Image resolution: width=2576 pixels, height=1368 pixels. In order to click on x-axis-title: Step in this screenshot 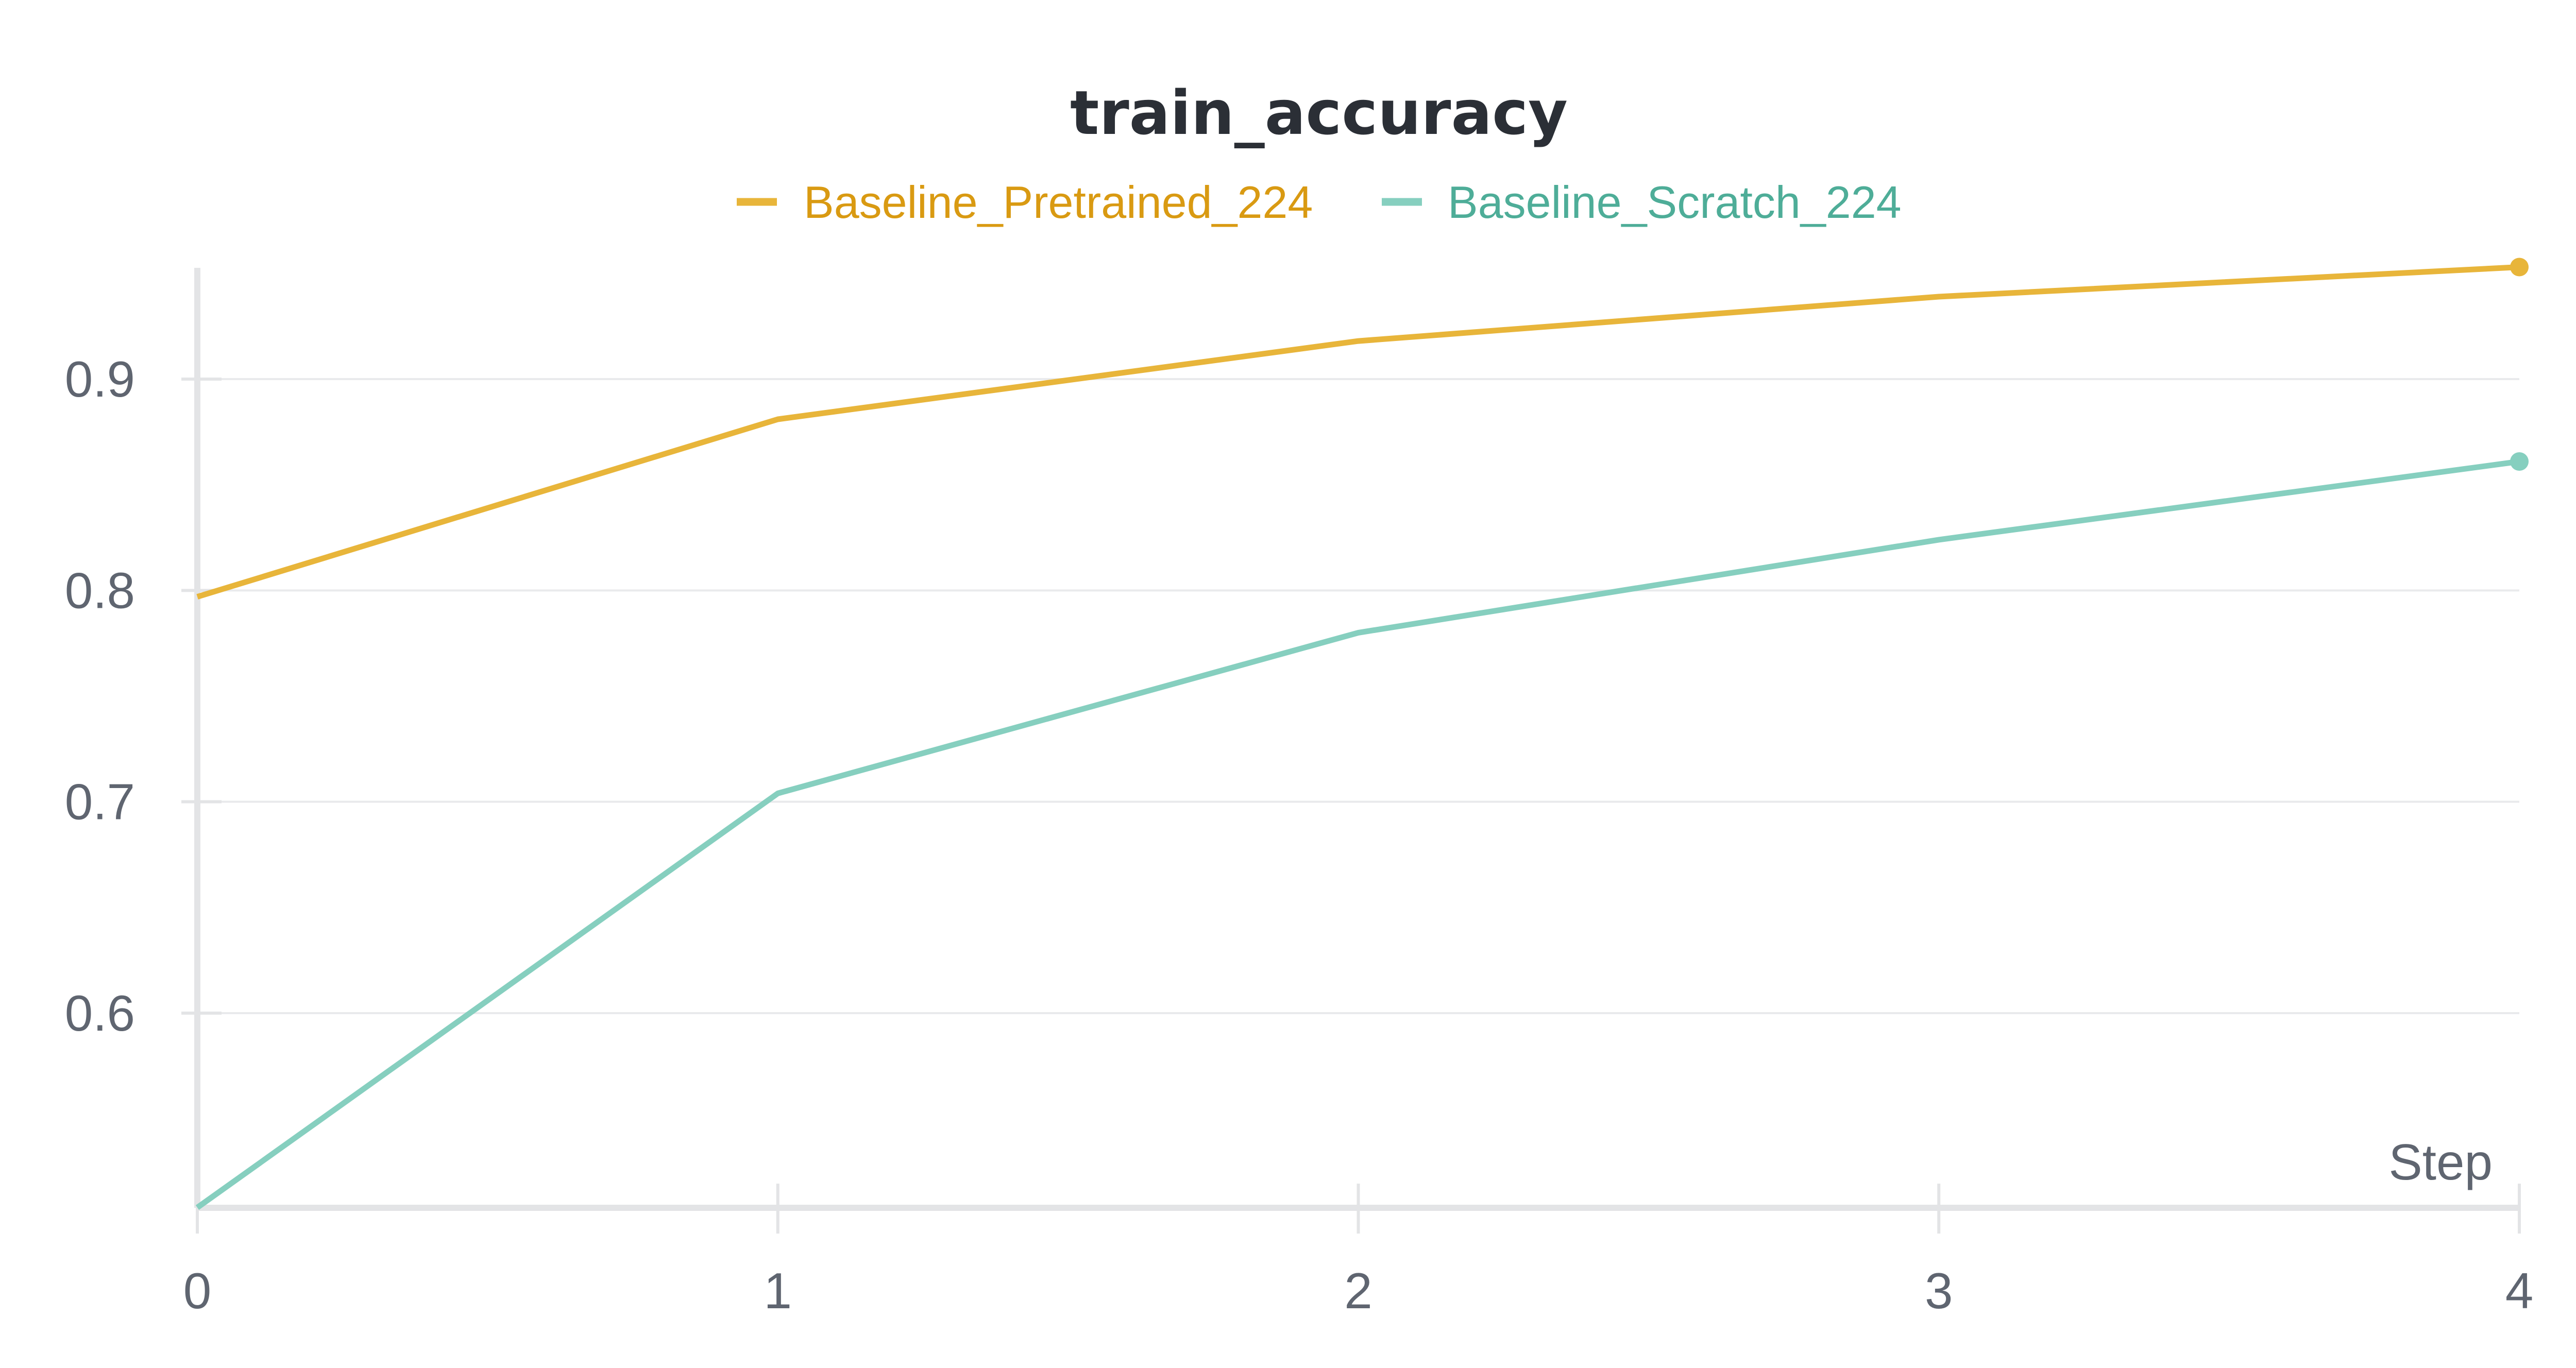, I will do `click(2441, 1162)`.